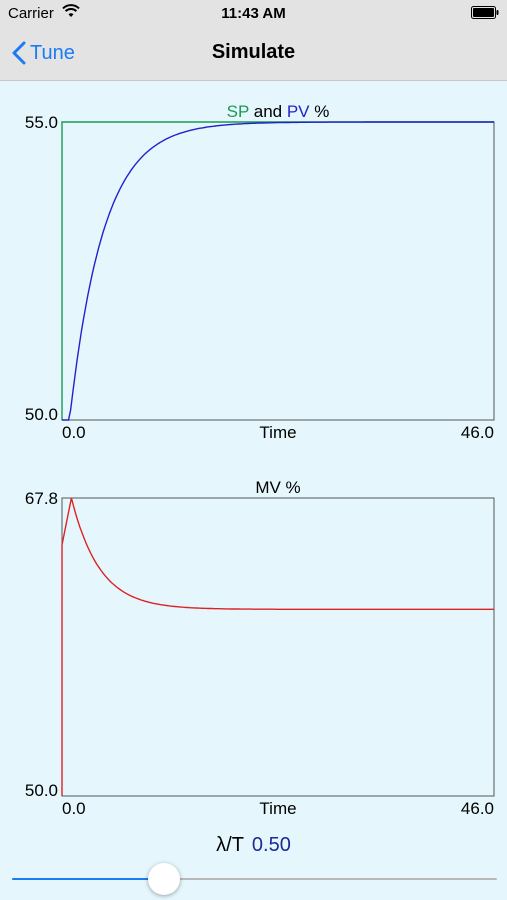  Describe the element at coordinates (485, 14) in the screenshot. I see `battery-icon` at that location.